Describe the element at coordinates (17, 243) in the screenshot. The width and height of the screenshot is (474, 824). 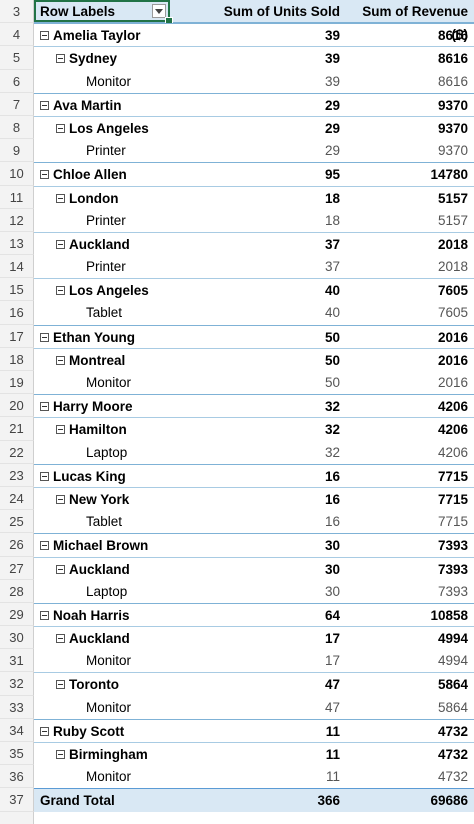
I see `row-number: 13` at that location.